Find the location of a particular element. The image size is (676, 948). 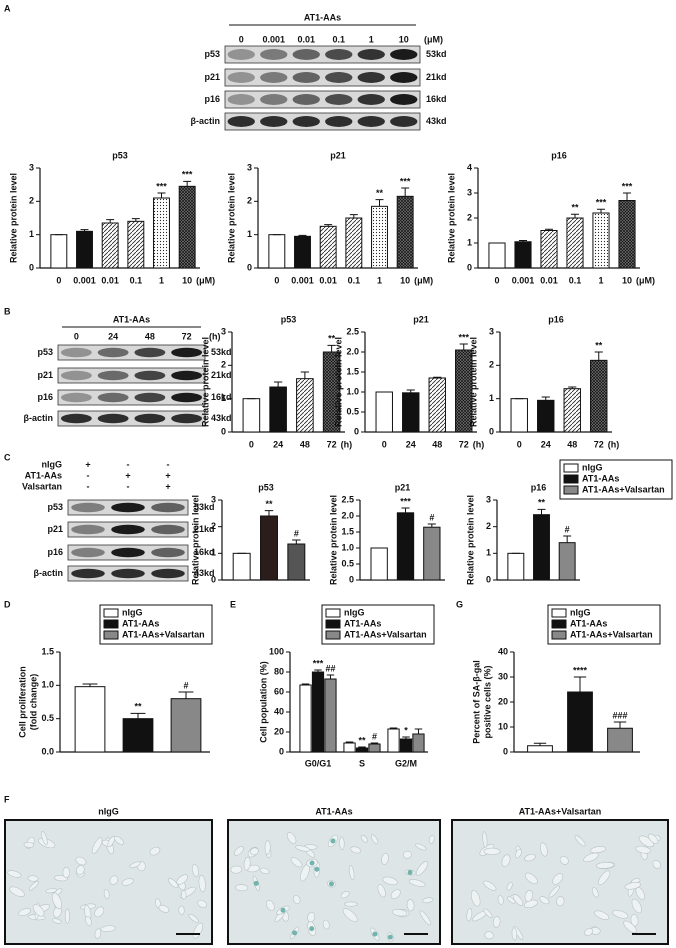

y-tick-label: 0 is located at coordinates (488, 579).